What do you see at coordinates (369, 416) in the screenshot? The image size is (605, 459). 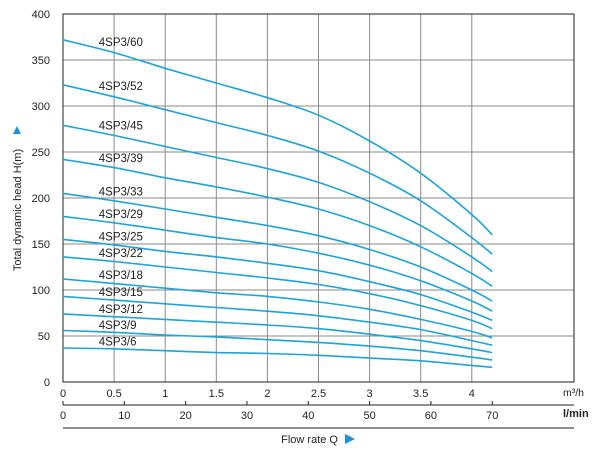 I see `x-tick-label-lmin: 50` at bounding box center [369, 416].